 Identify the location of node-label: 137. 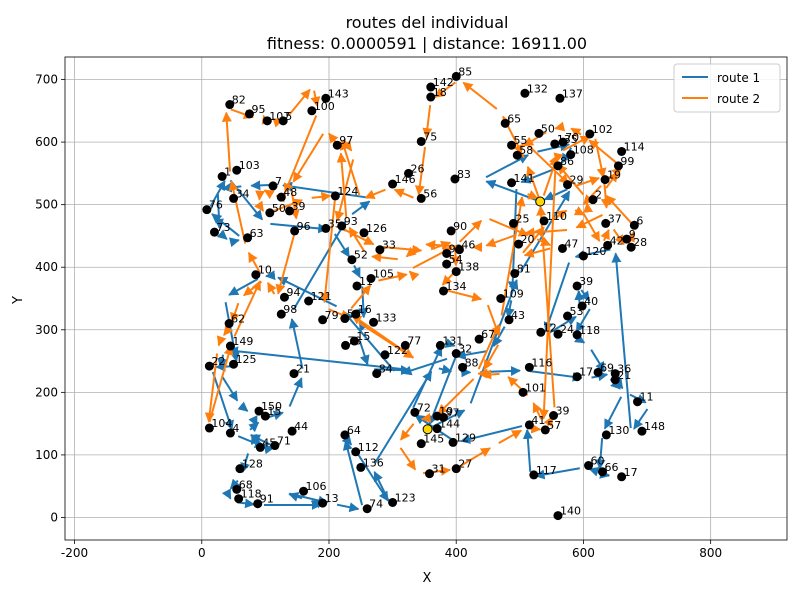
(572, 93).